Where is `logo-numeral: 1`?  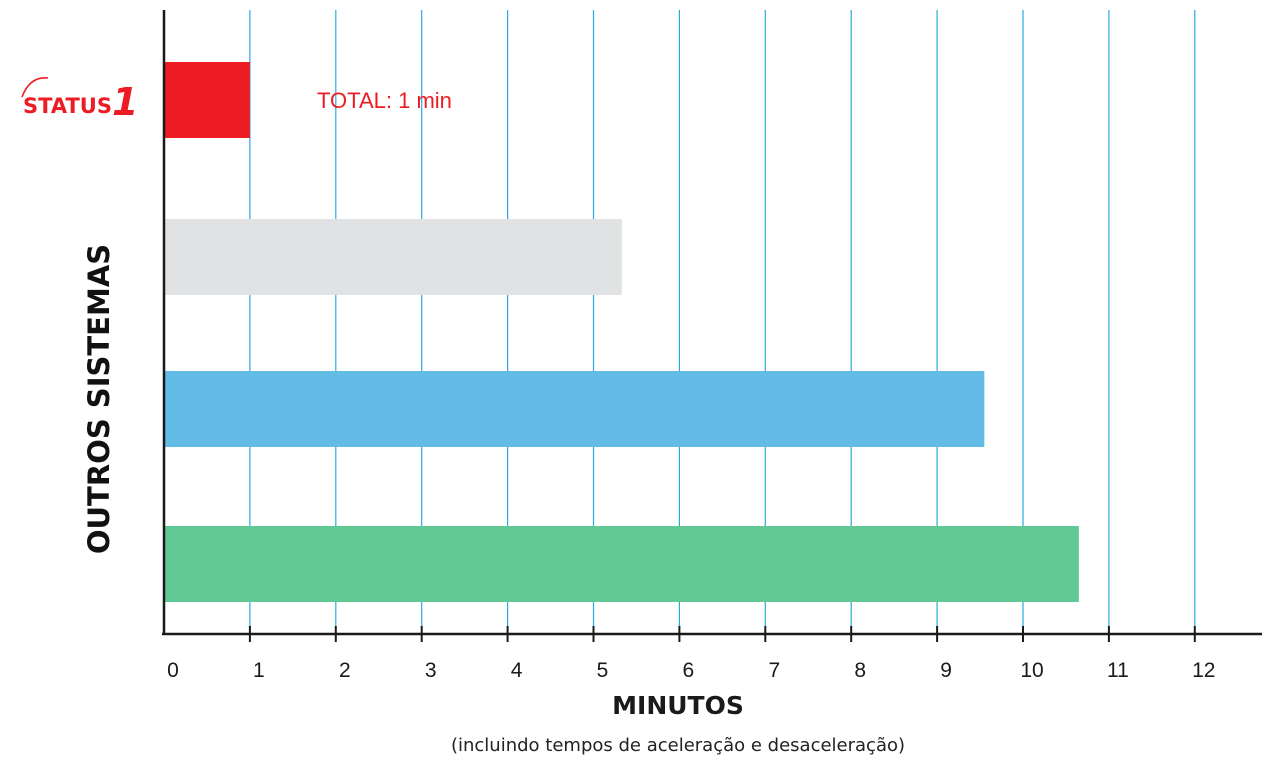
logo-numeral: 1 is located at coordinates (125, 102).